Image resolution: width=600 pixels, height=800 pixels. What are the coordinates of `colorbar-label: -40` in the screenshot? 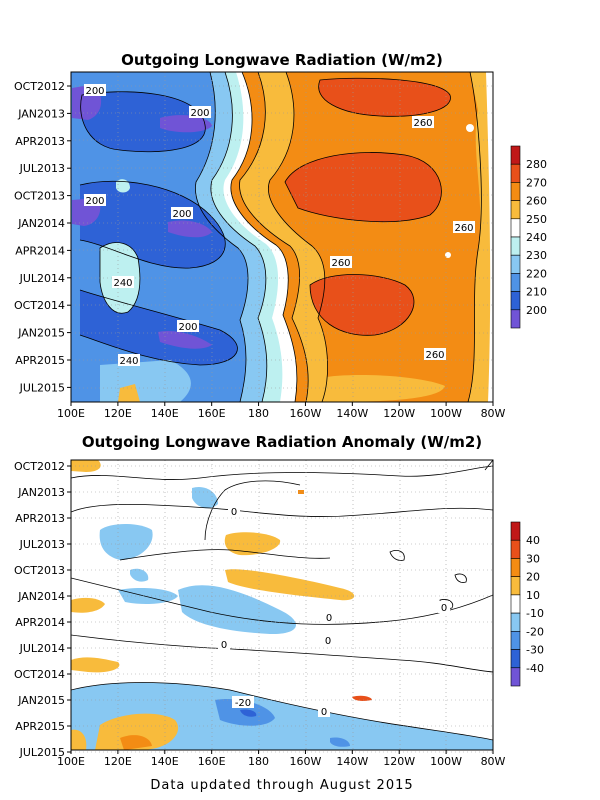 It's located at (535, 668).